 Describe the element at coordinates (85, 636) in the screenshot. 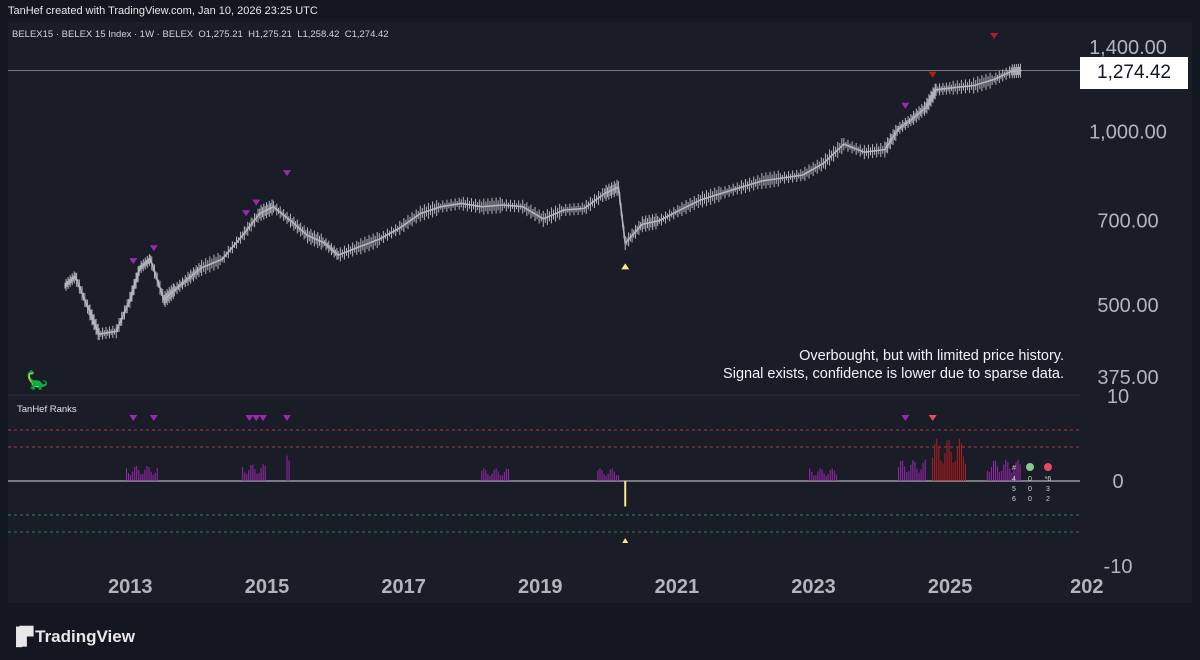

I see `brand-text: TradingView` at that location.